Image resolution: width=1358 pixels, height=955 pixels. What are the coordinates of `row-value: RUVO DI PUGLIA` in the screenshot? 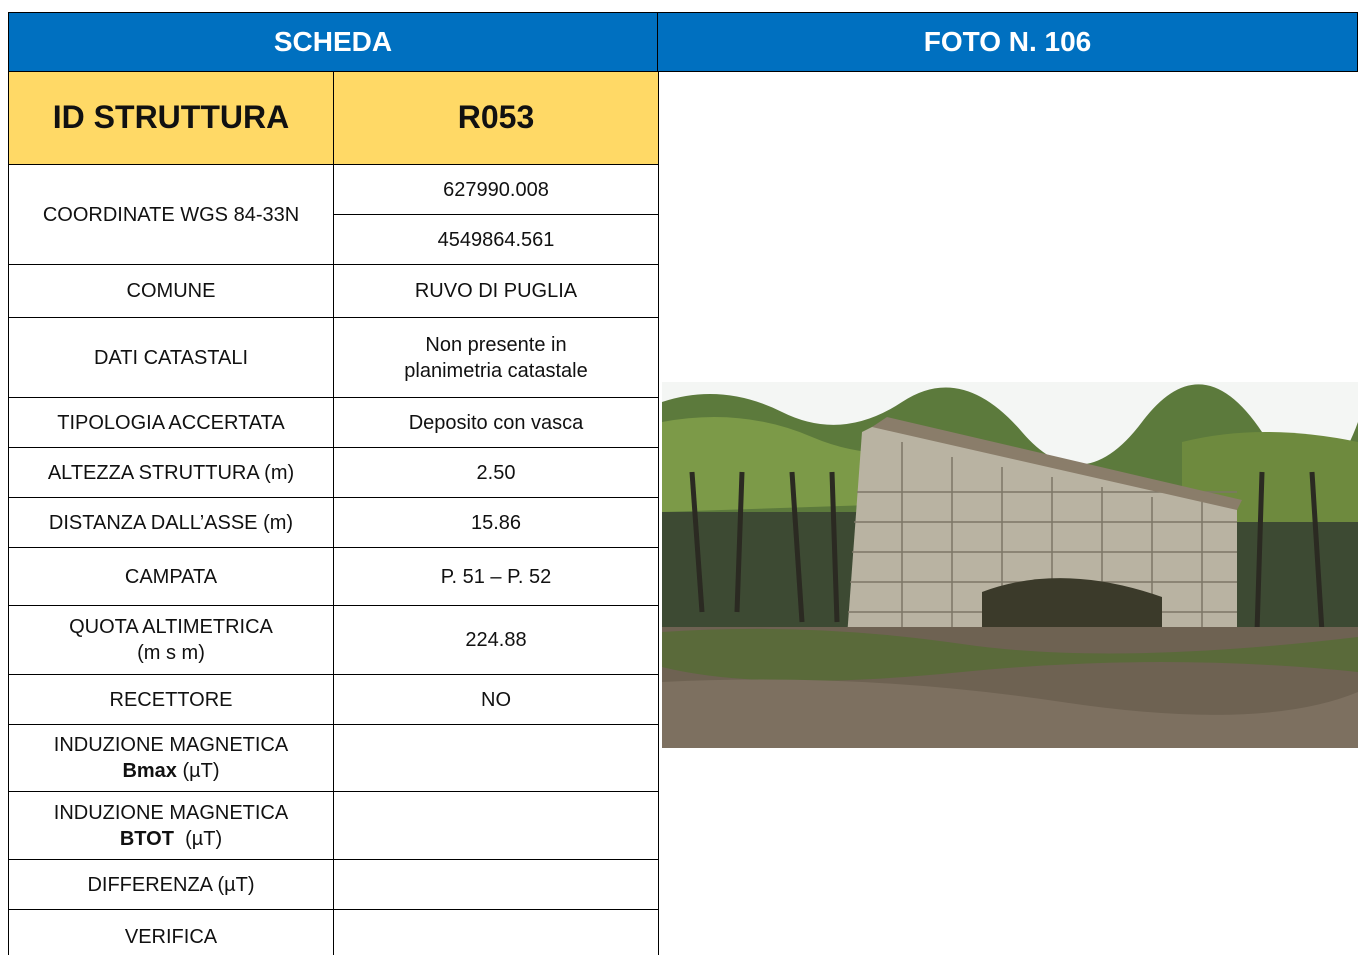 It's located at (496, 291).